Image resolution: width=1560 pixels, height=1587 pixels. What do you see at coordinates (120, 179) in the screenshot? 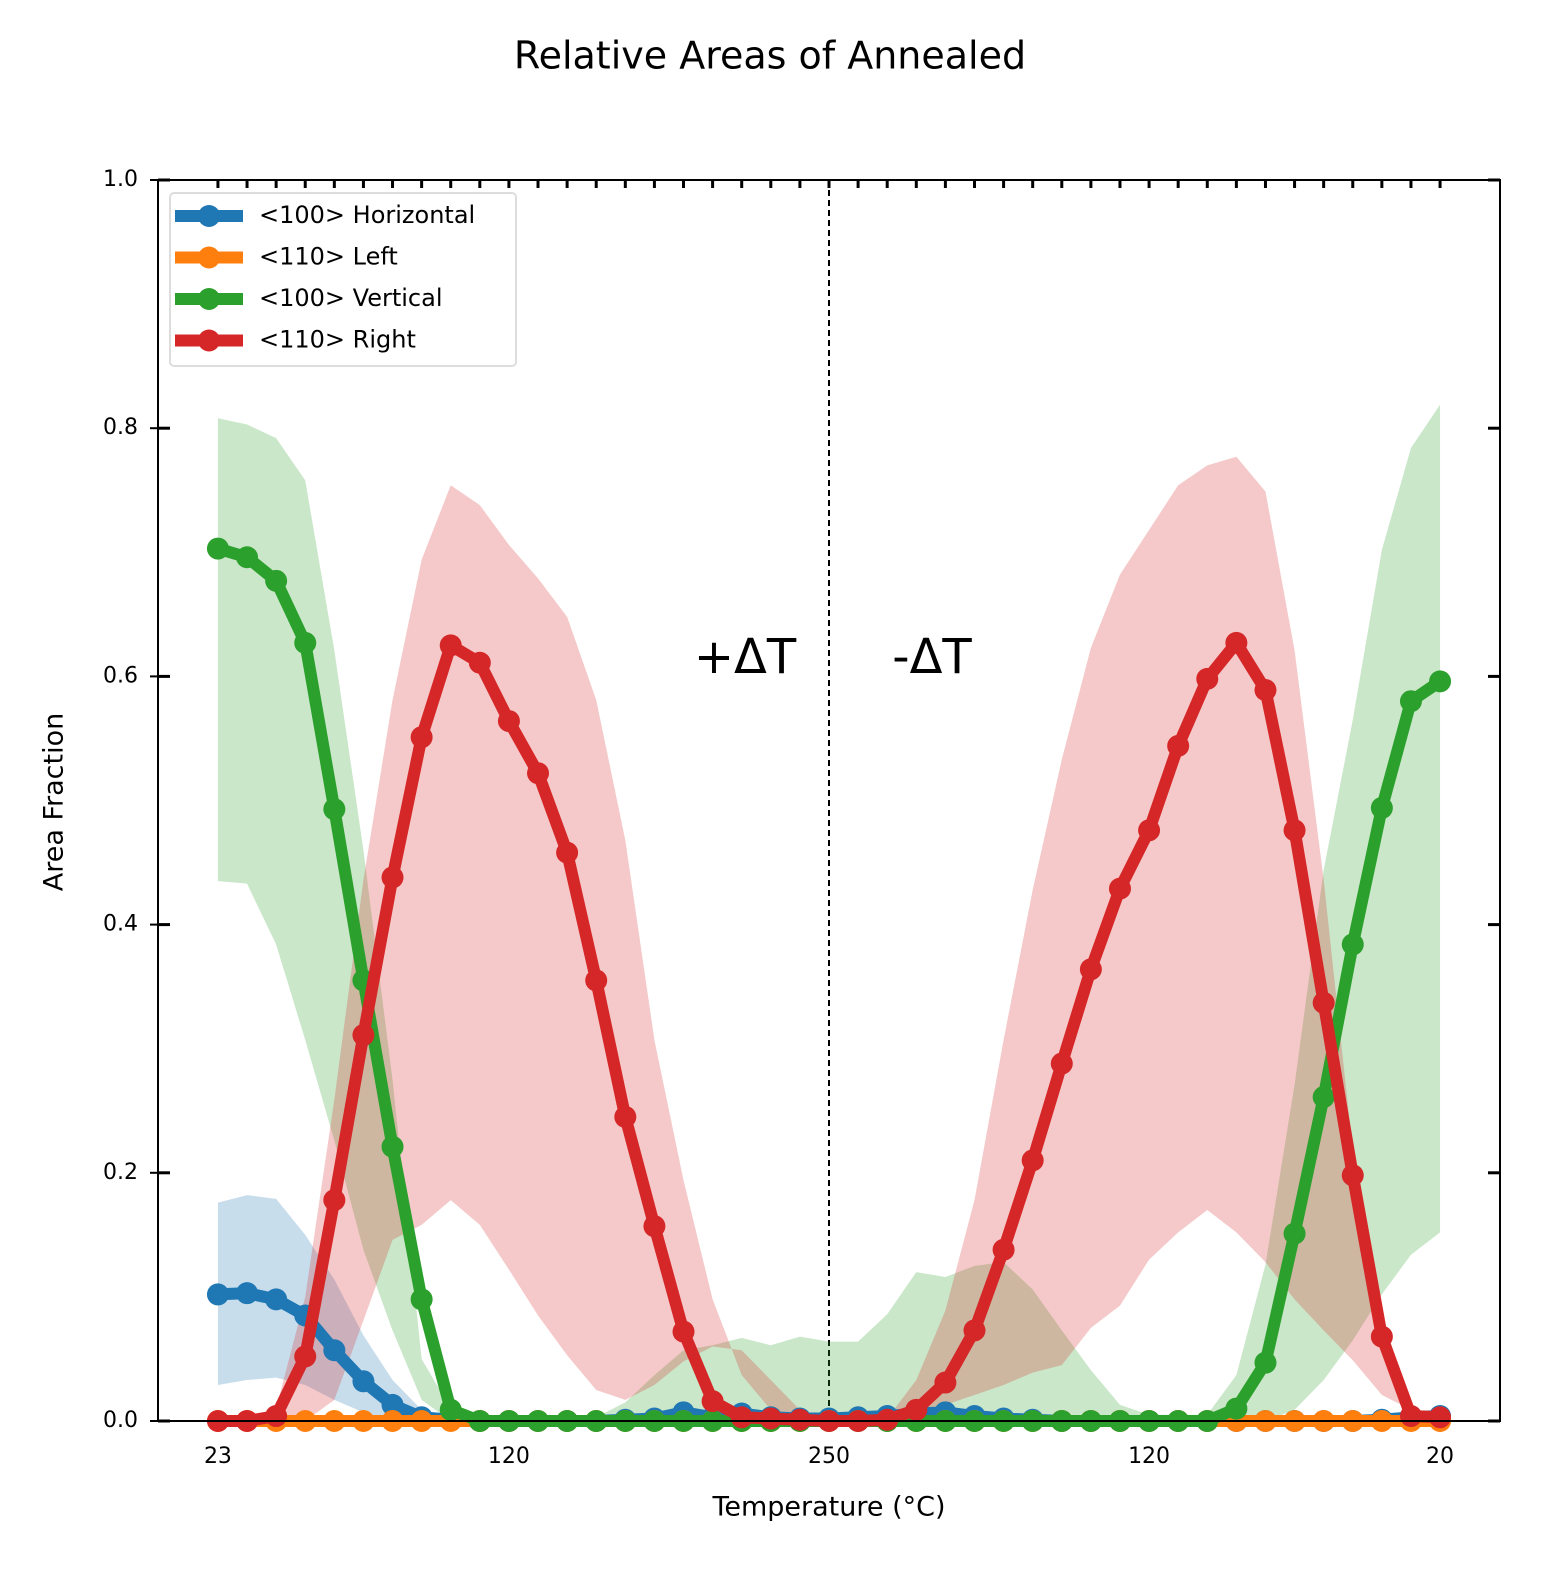
I see `y-tick-label: 1.0` at bounding box center [120, 179].